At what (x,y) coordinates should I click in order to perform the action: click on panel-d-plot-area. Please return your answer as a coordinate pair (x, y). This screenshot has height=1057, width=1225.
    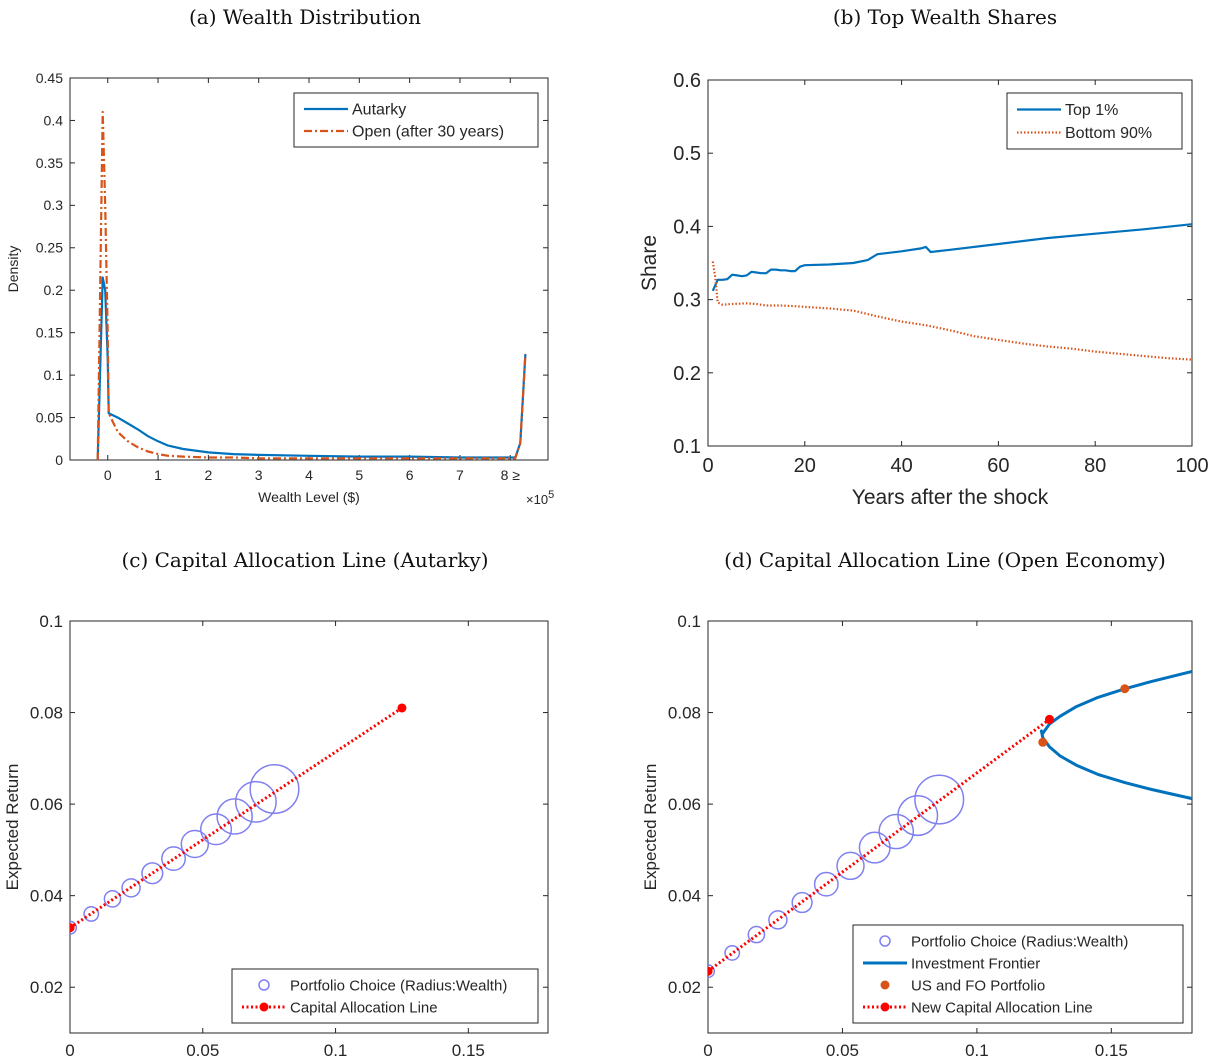
    Looking at the image, I should click on (950, 824).